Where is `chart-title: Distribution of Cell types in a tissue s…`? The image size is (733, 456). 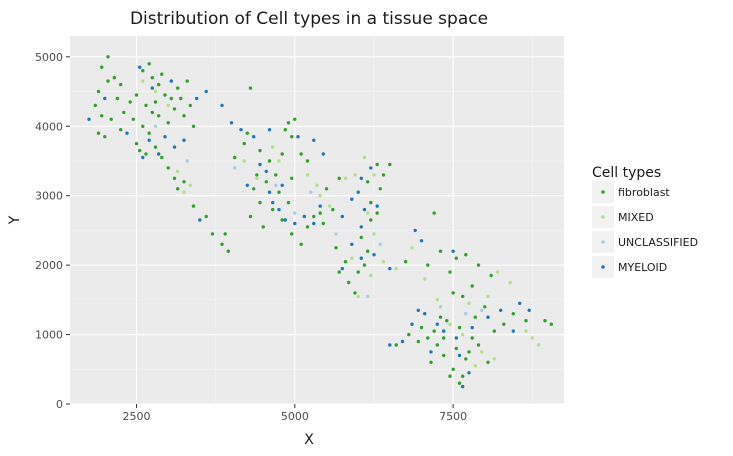 chart-title: Distribution of Cell types in a tissue s… is located at coordinates (309, 19).